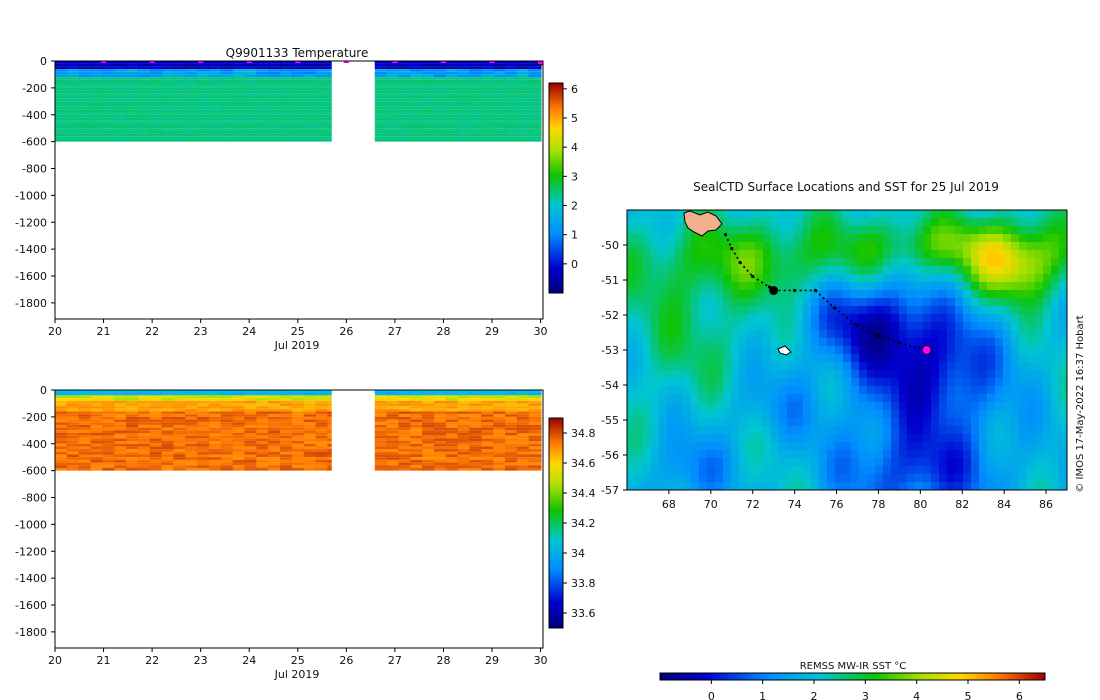  What do you see at coordinates (610, 245) in the screenshot?
I see `map-ytick-label: -50` at bounding box center [610, 245].